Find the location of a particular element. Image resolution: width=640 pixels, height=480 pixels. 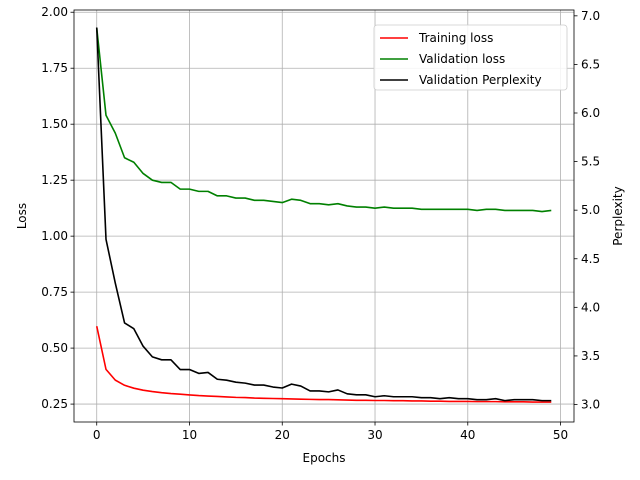

y2-tick-label: 3.5 is located at coordinates (590, 356).